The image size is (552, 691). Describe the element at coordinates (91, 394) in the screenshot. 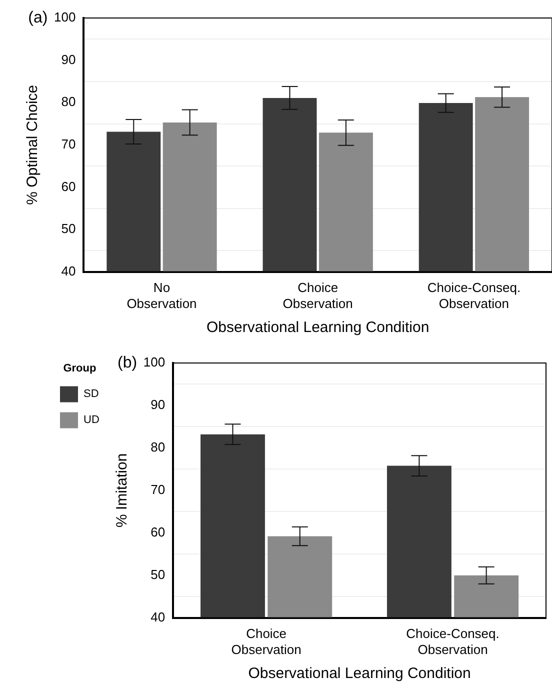

I see `legend-label: SD` at that location.